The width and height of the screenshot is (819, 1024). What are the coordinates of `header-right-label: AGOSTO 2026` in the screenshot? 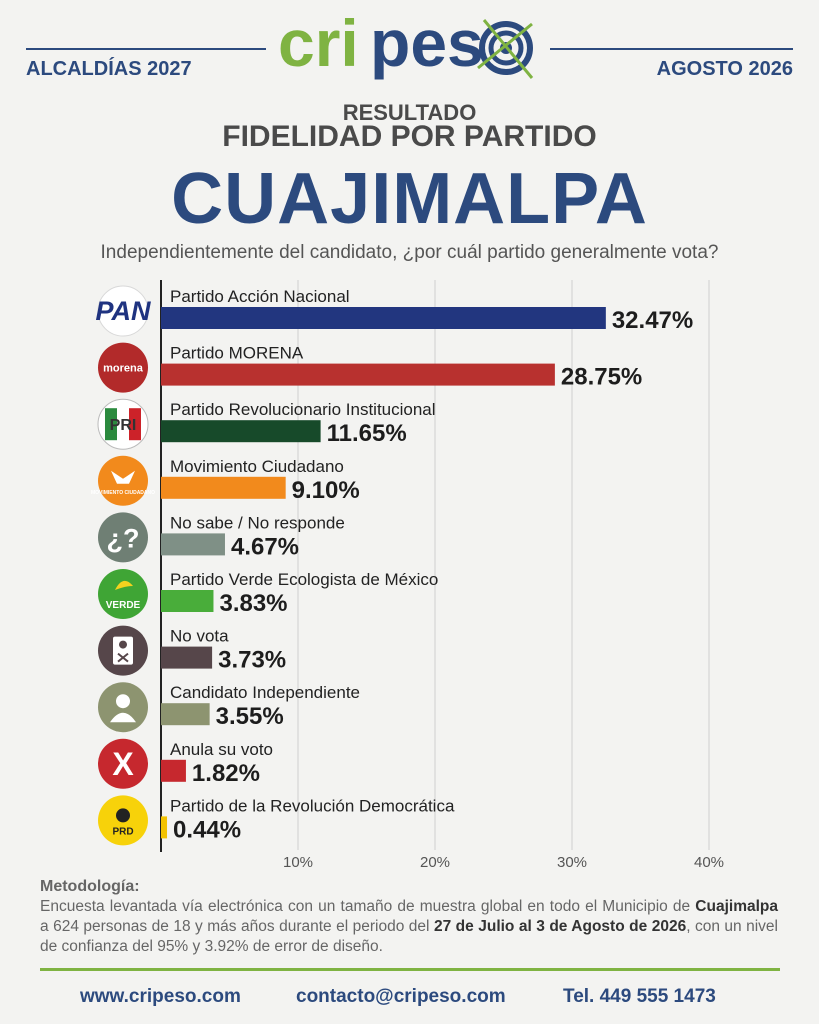 It's located at (724, 69).